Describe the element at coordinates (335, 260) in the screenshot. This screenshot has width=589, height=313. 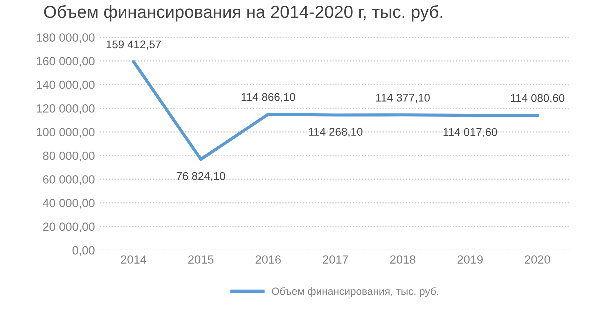
I see `x-tick-label: 2017` at that location.